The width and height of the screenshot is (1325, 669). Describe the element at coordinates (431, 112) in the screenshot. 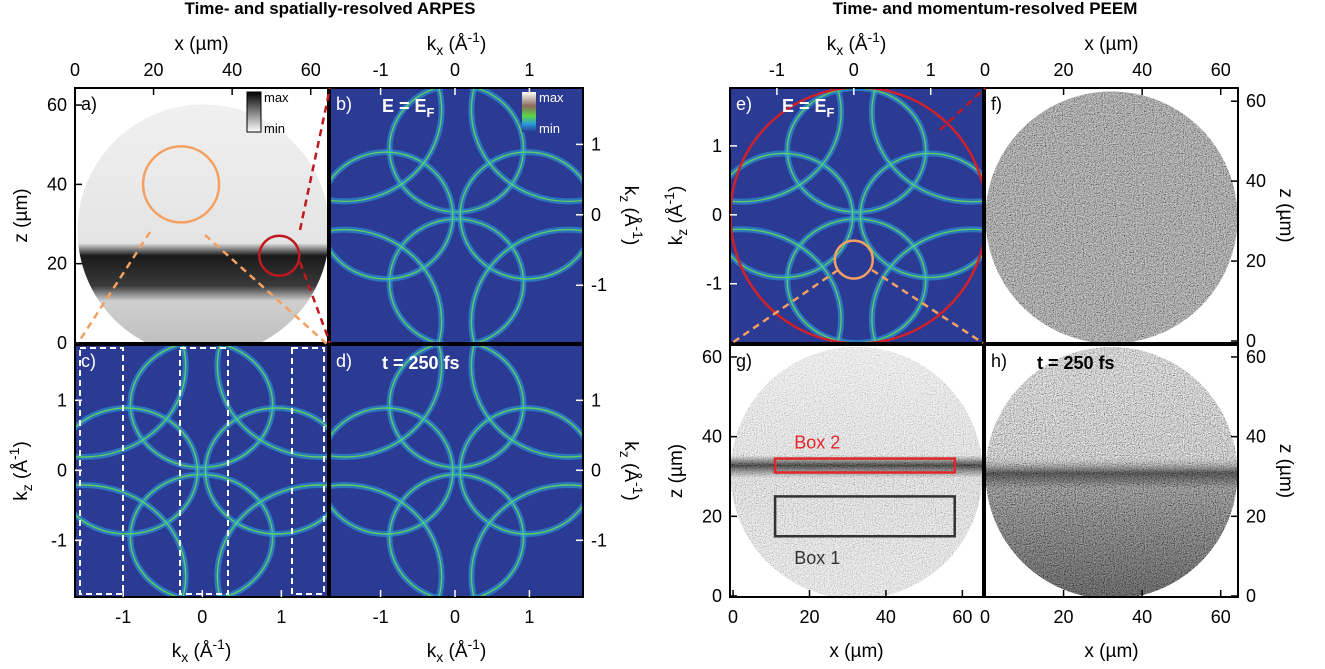

I see `annotation-part: F` at that location.